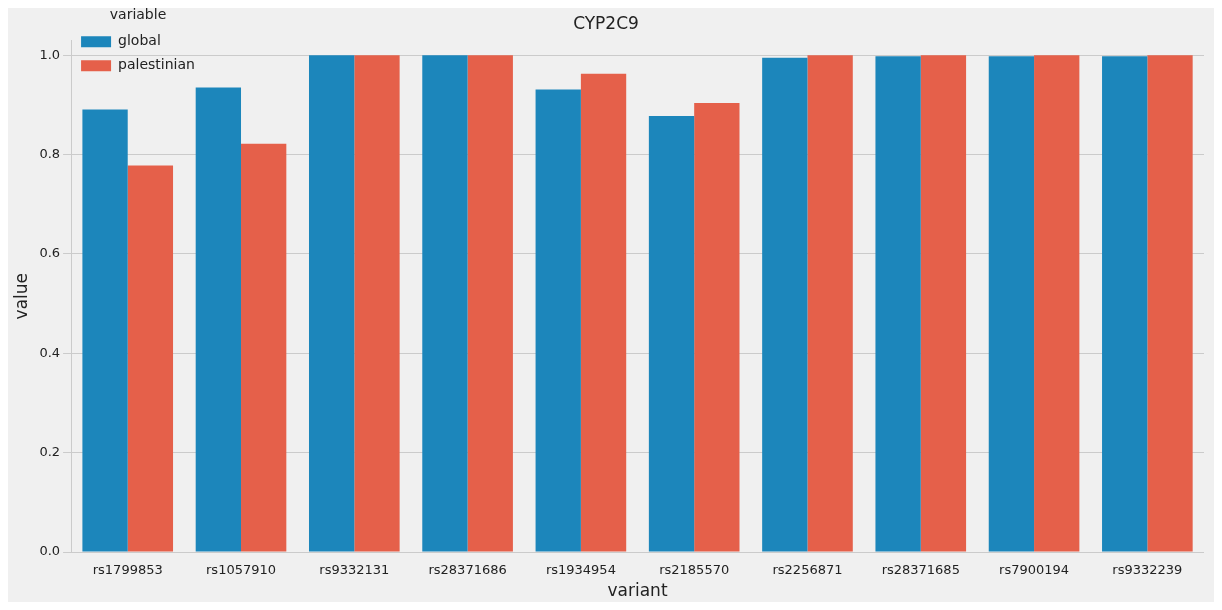 The width and height of the screenshot is (1222, 610). I want to click on y-tick-label: 0.4, so click(50, 352).